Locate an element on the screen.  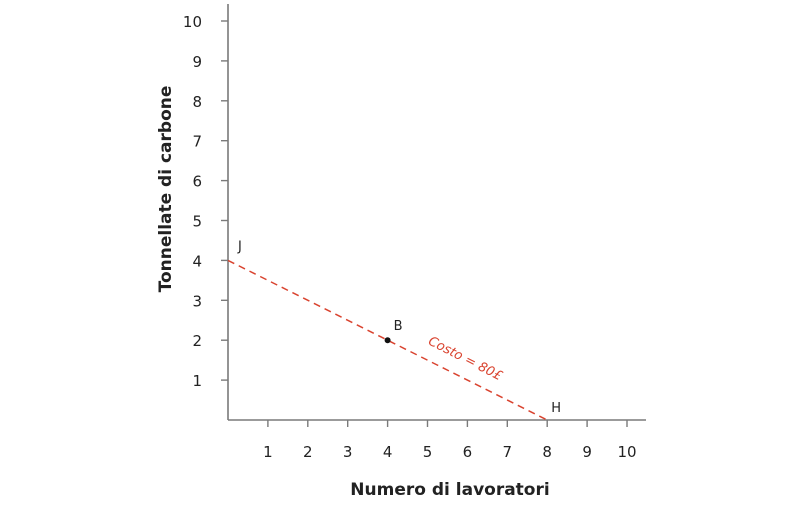
y-tick-label: 7 is located at coordinates (197, 142).